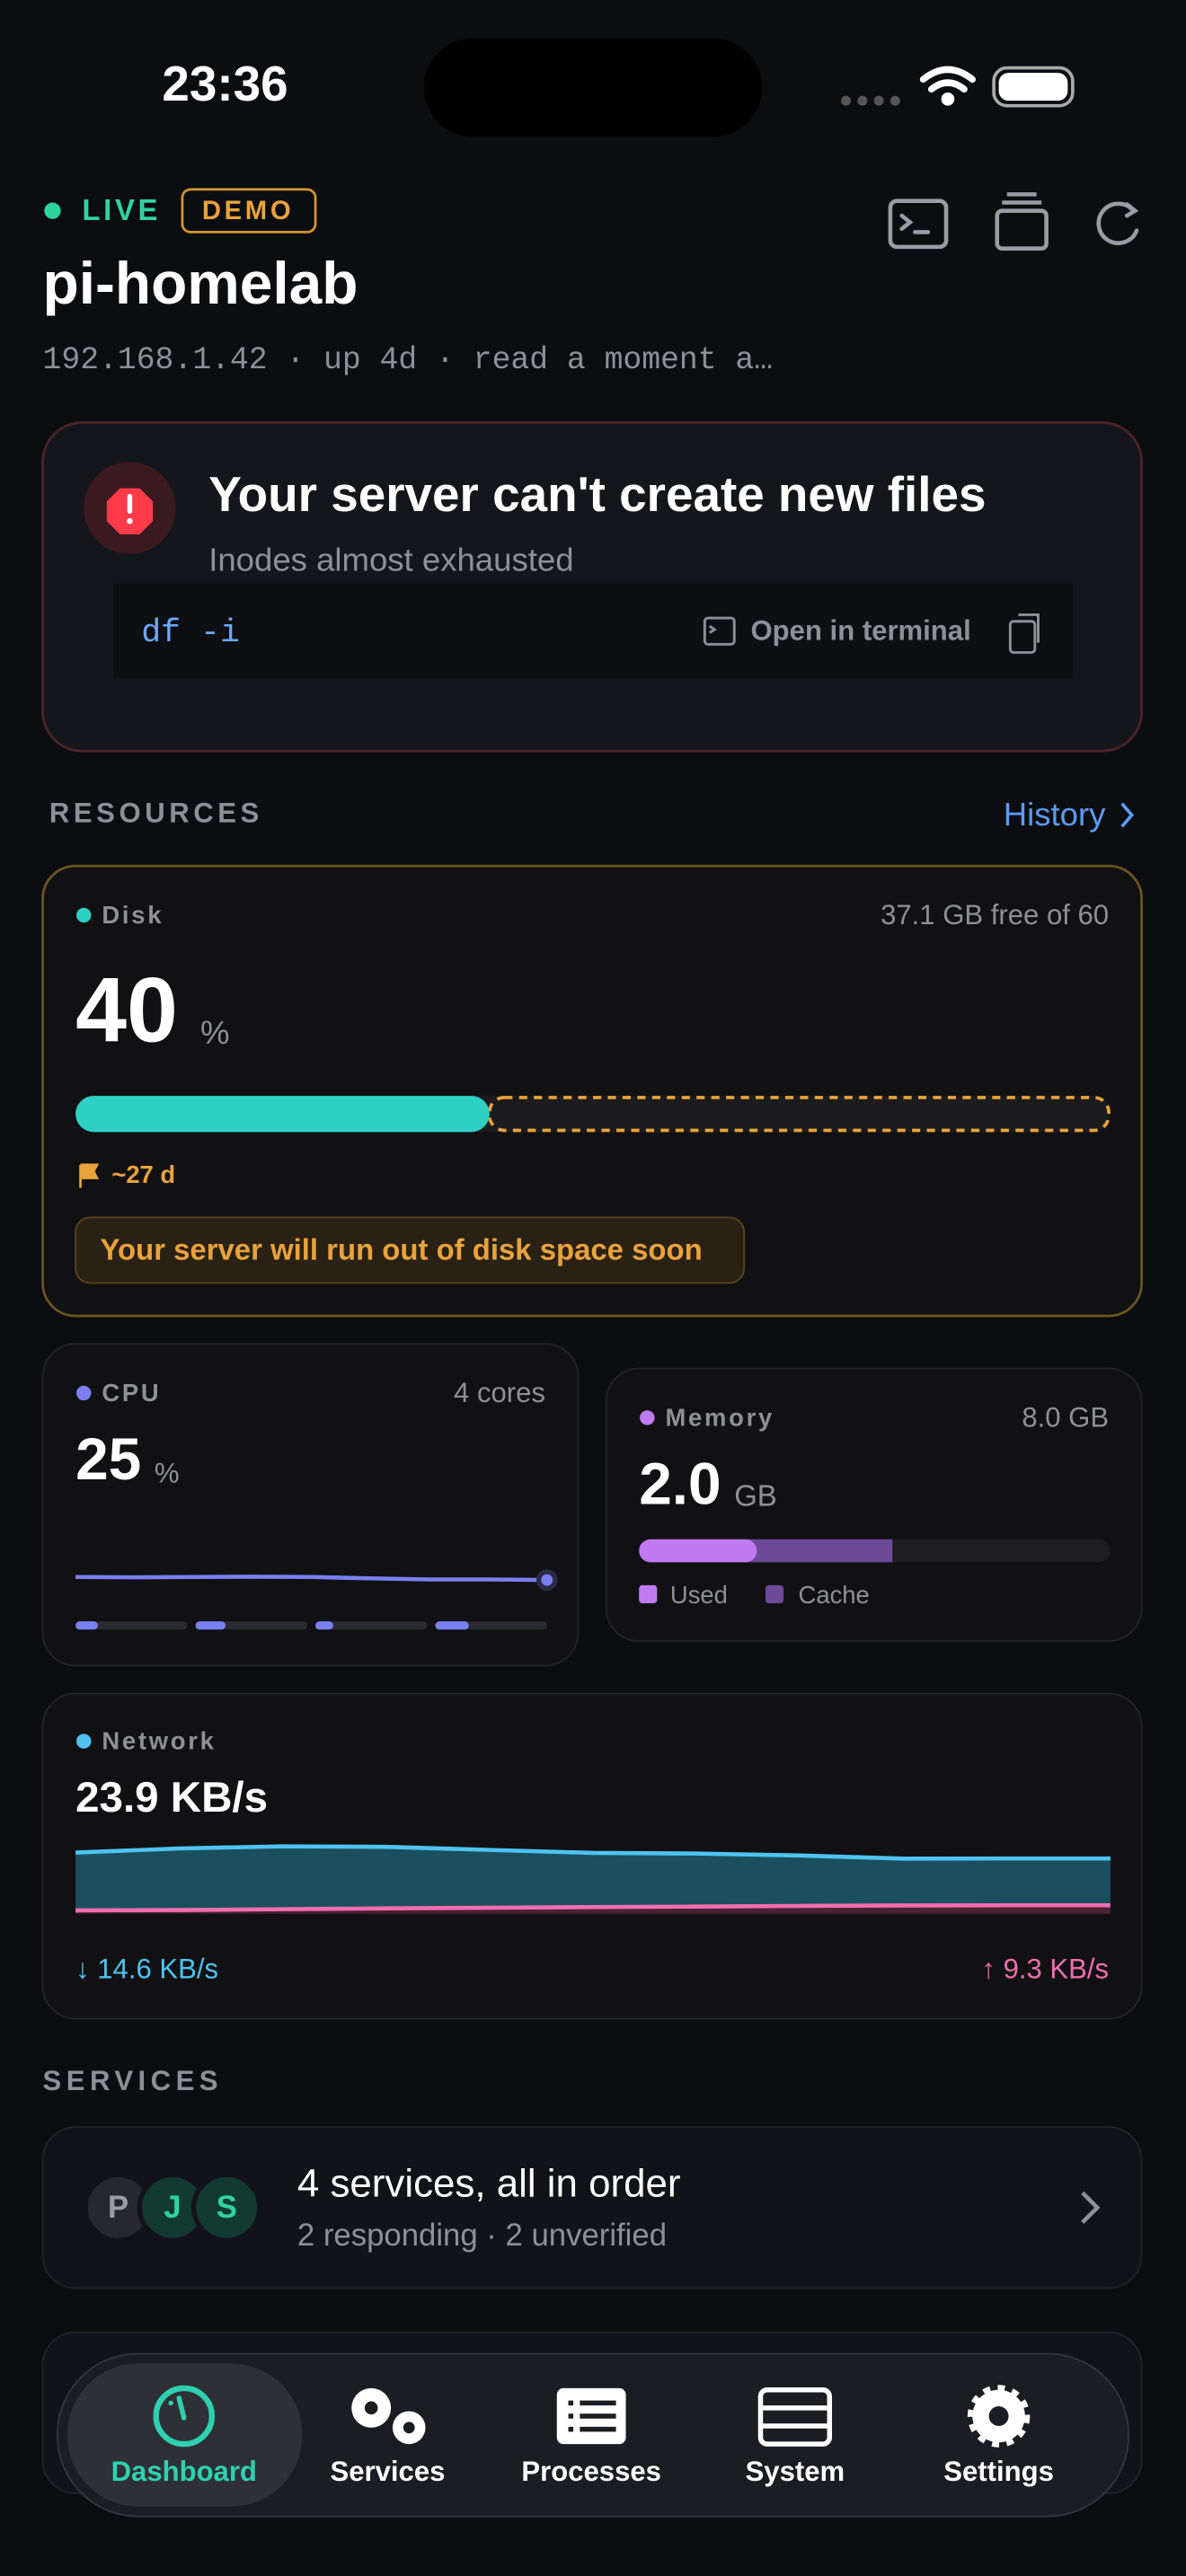  What do you see at coordinates (774, 1594) in the screenshot?
I see `legend-cache-swatch` at bounding box center [774, 1594].